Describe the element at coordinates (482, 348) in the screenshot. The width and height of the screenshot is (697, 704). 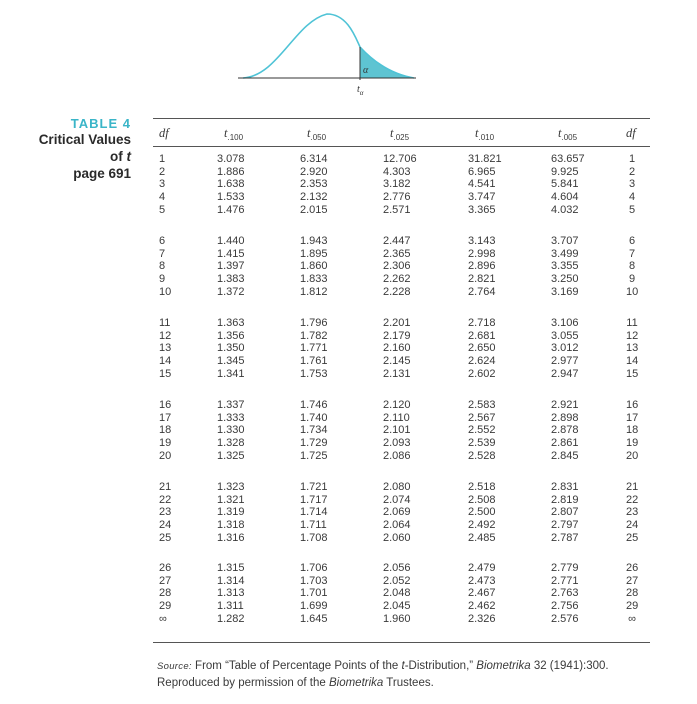
I see `value-cell: 2.650` at that location.